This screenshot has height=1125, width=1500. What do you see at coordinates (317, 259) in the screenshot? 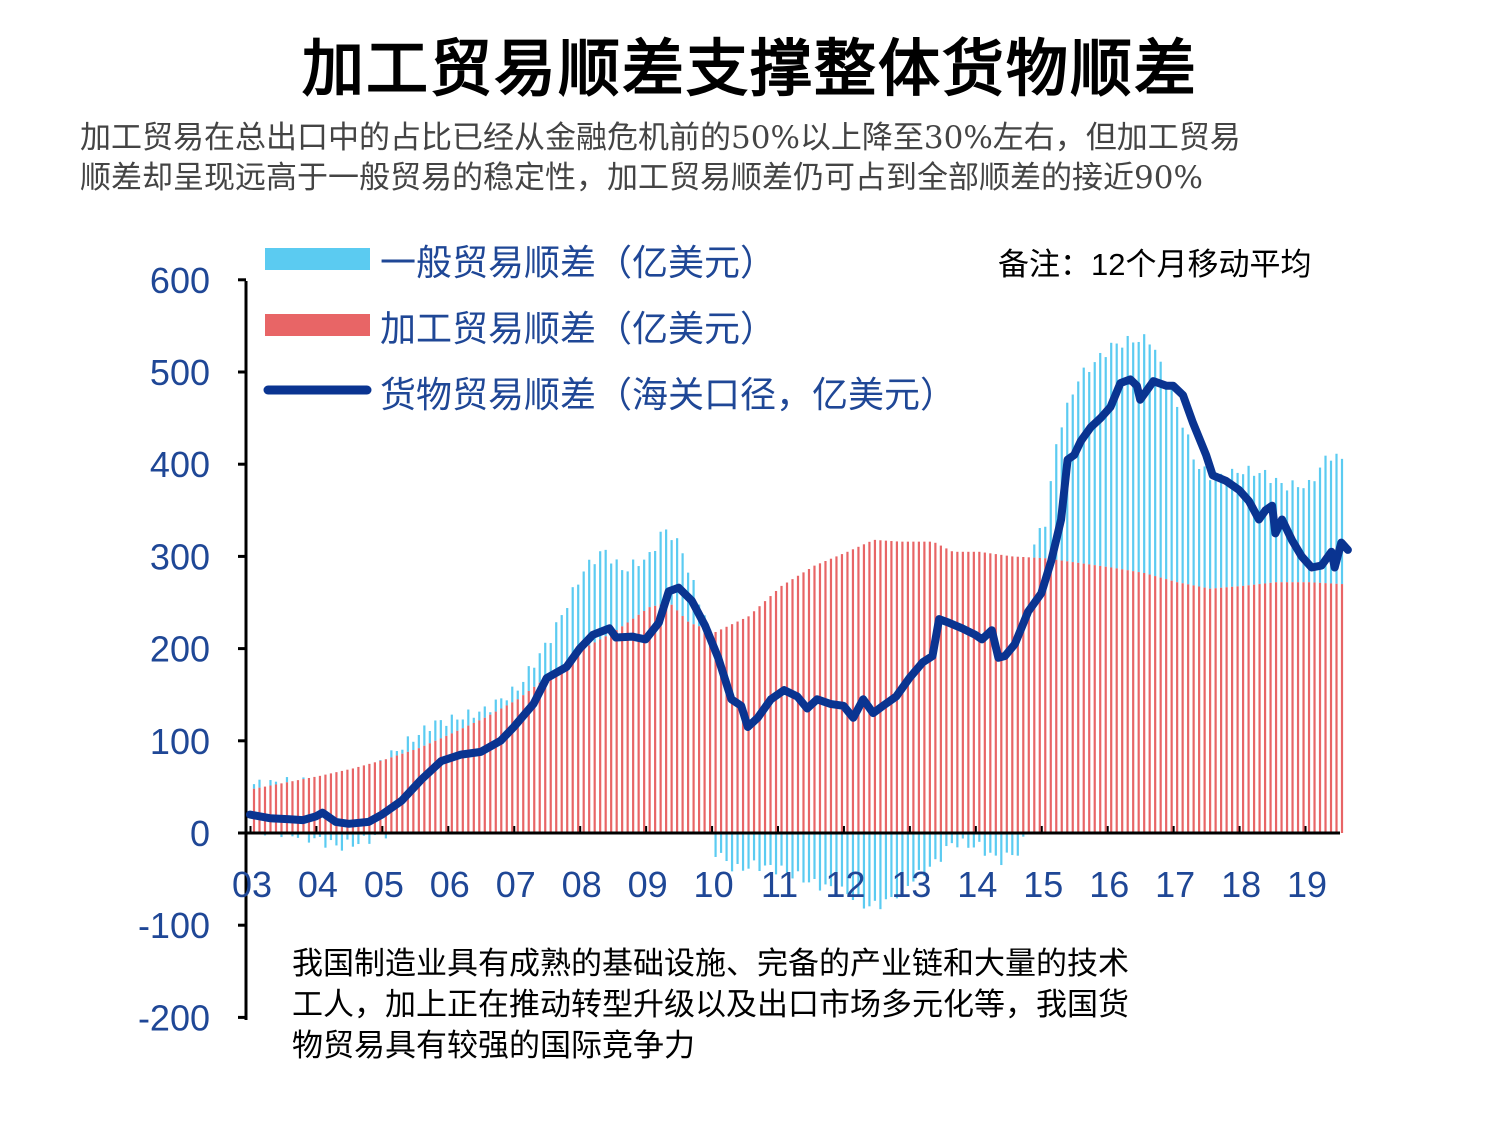
I see `legend-swatch-general` at bounding box center [317, 259].